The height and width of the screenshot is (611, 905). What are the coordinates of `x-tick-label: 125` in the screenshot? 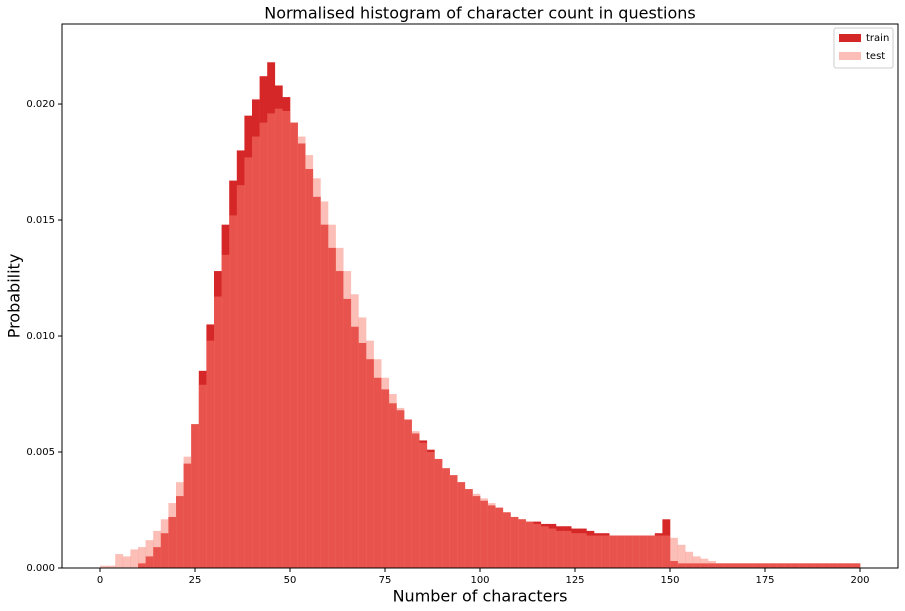 It's located at (574, 580).